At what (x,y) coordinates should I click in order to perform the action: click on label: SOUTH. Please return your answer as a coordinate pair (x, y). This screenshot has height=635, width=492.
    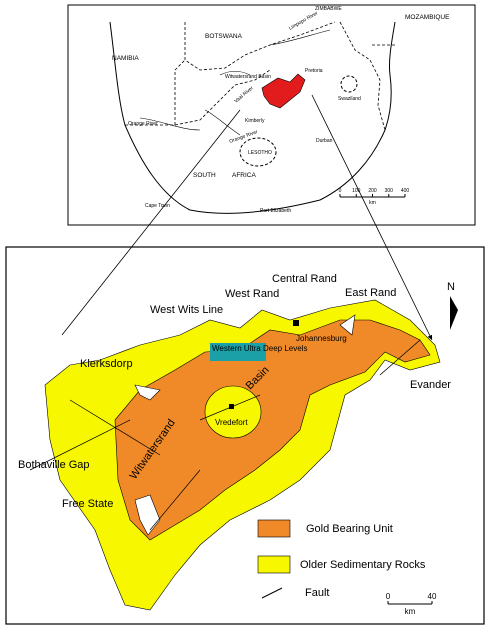
    Looking at the image, I should click on (204, 175).